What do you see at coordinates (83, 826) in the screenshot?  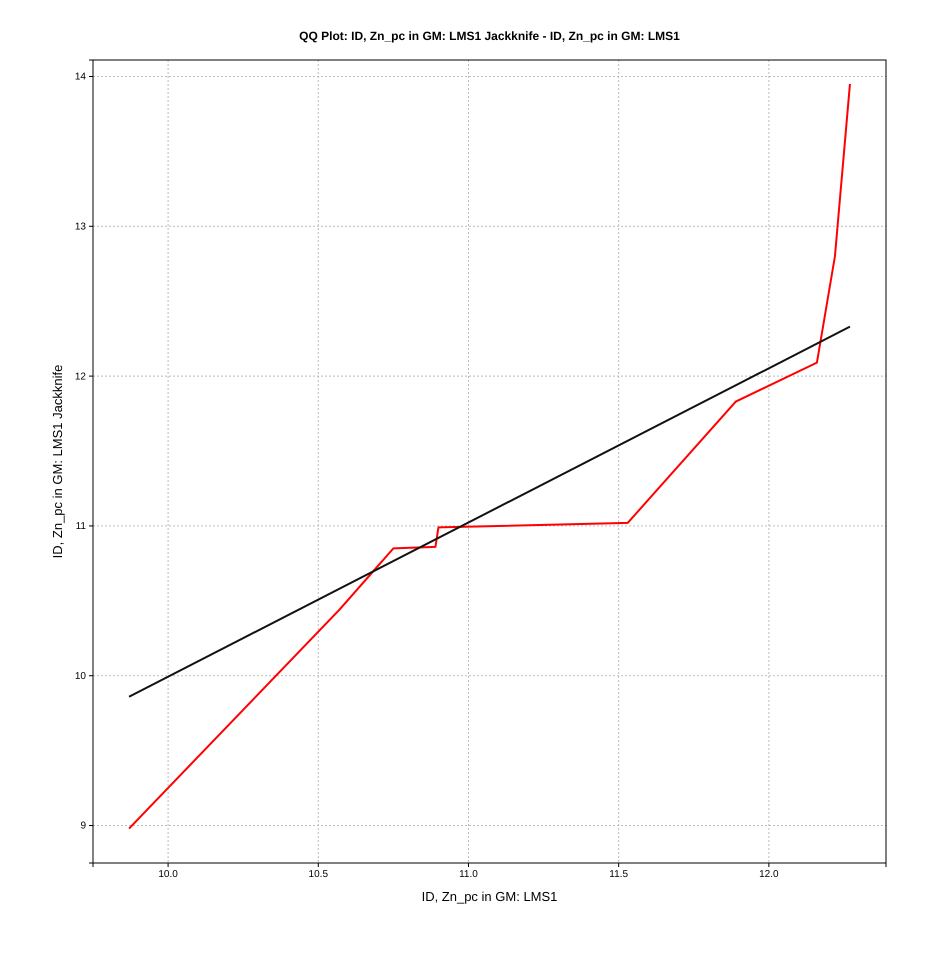 I see `y-tick-label: 9` at bounding box center [83, 826].